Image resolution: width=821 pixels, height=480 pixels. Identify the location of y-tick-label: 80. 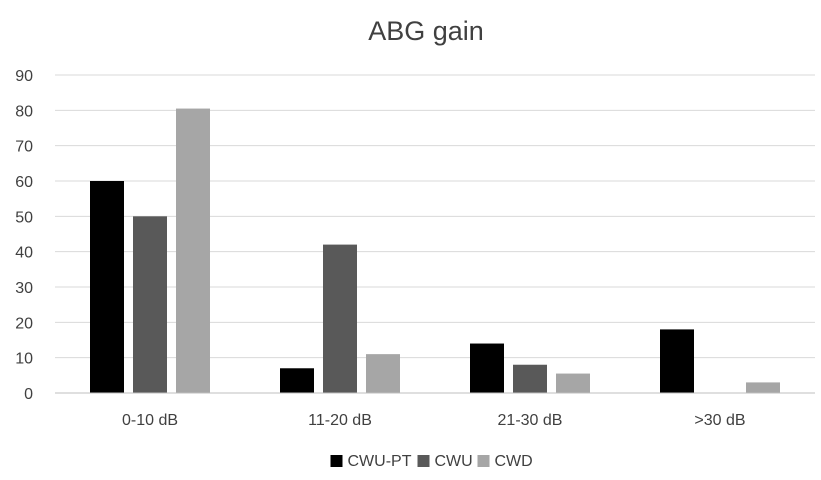
(24, 111).